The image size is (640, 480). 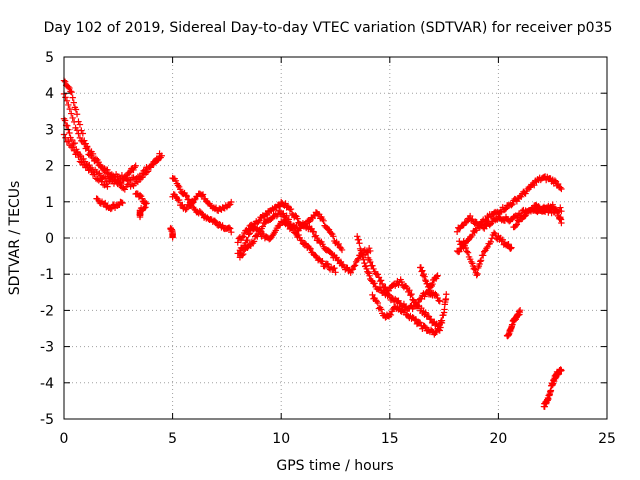 I want to click on series-track-v, so click(x=552, y=388).